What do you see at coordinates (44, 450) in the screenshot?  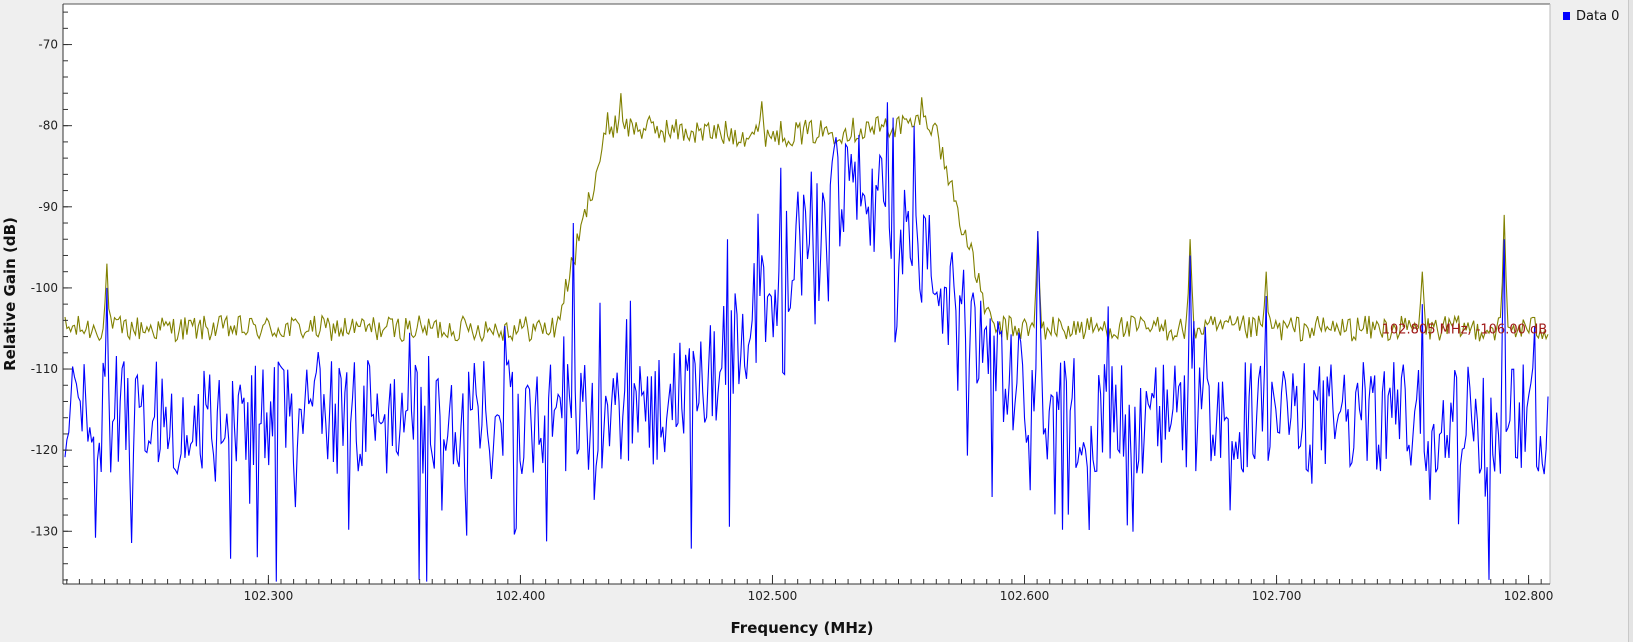 I see `y-tick-label: -120` at bounding box center [44, 450].